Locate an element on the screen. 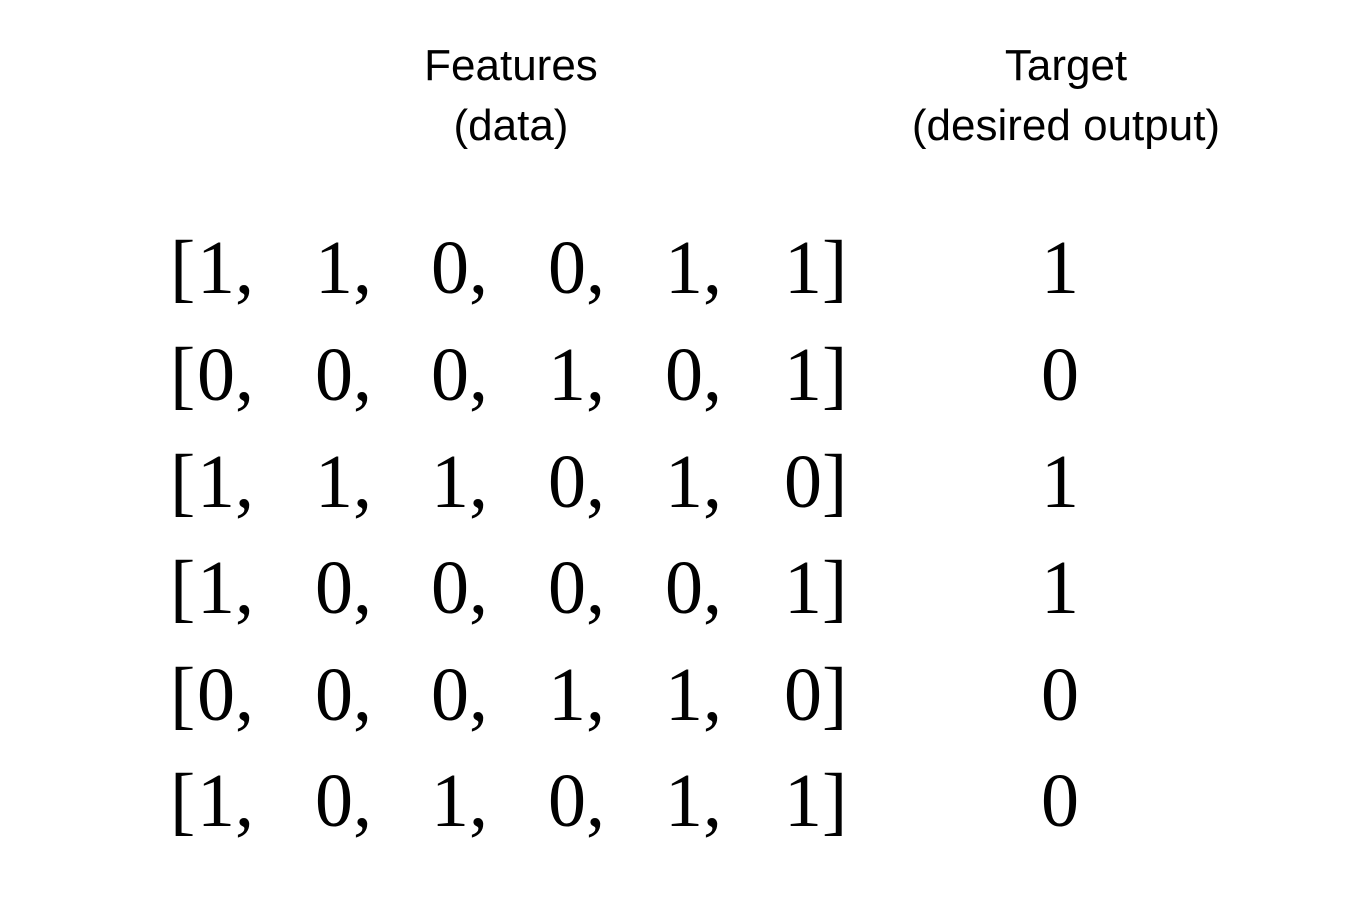  table-row: [1, 1, 0, 0, 1, 1] 1 is located at coordinates (682, 268).